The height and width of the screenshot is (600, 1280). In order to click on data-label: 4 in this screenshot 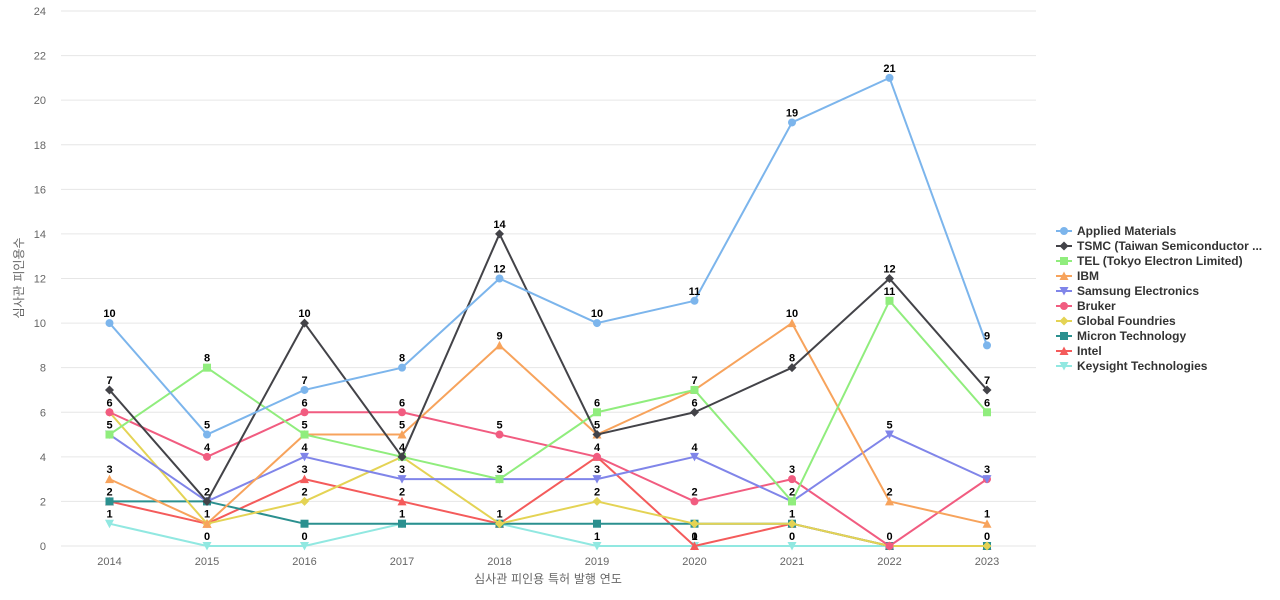, I will do `click(694, 448)`.